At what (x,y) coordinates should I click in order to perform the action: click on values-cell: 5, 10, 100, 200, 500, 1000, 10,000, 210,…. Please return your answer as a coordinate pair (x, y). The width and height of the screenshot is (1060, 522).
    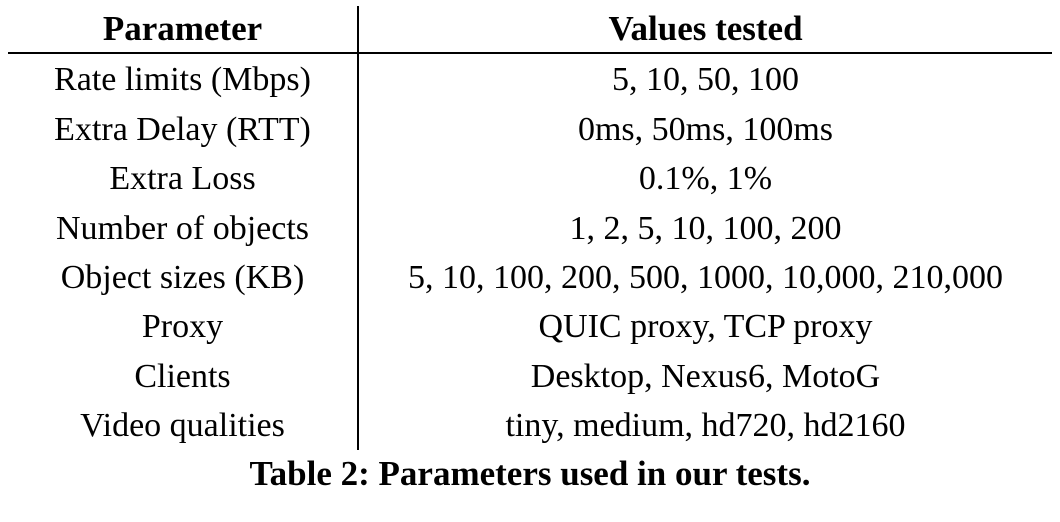
    Looking at the image, I should click on (705, 278).